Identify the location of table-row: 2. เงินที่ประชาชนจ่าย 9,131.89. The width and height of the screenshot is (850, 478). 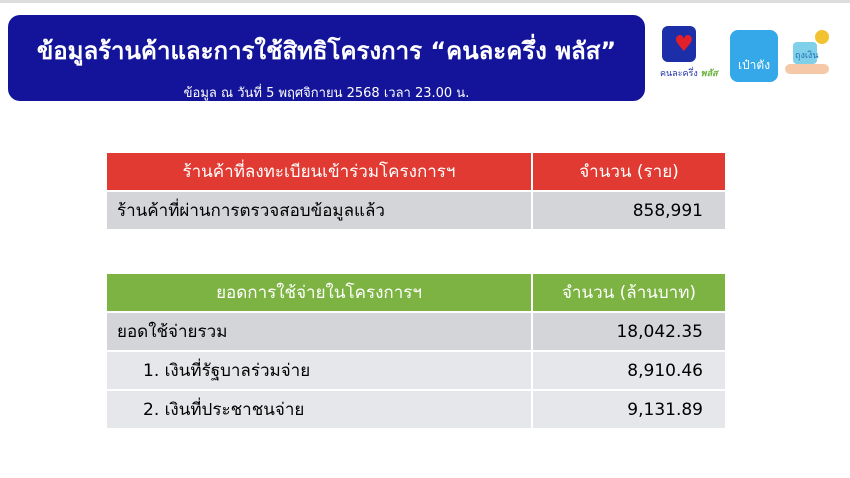
(416, 409).